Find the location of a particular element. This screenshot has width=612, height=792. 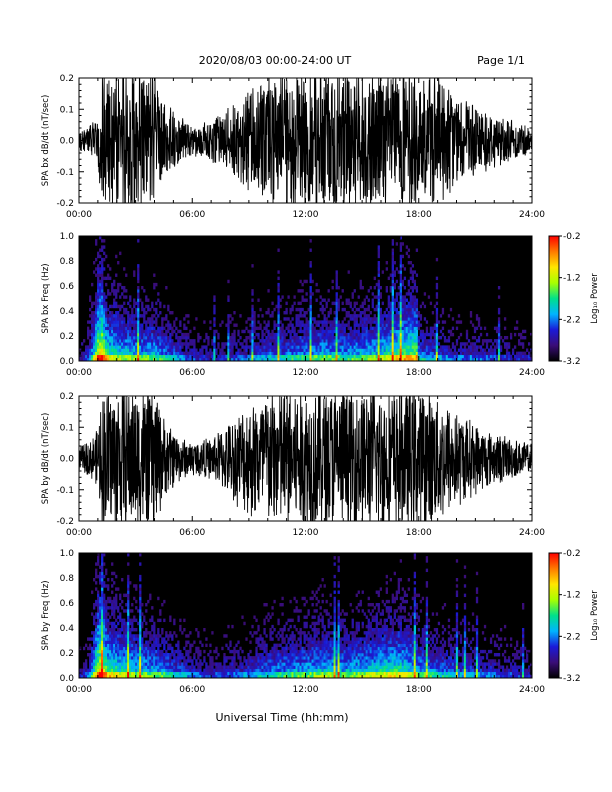

colorbar-tick-label: -3.2 is located at coordinates (572, 362).